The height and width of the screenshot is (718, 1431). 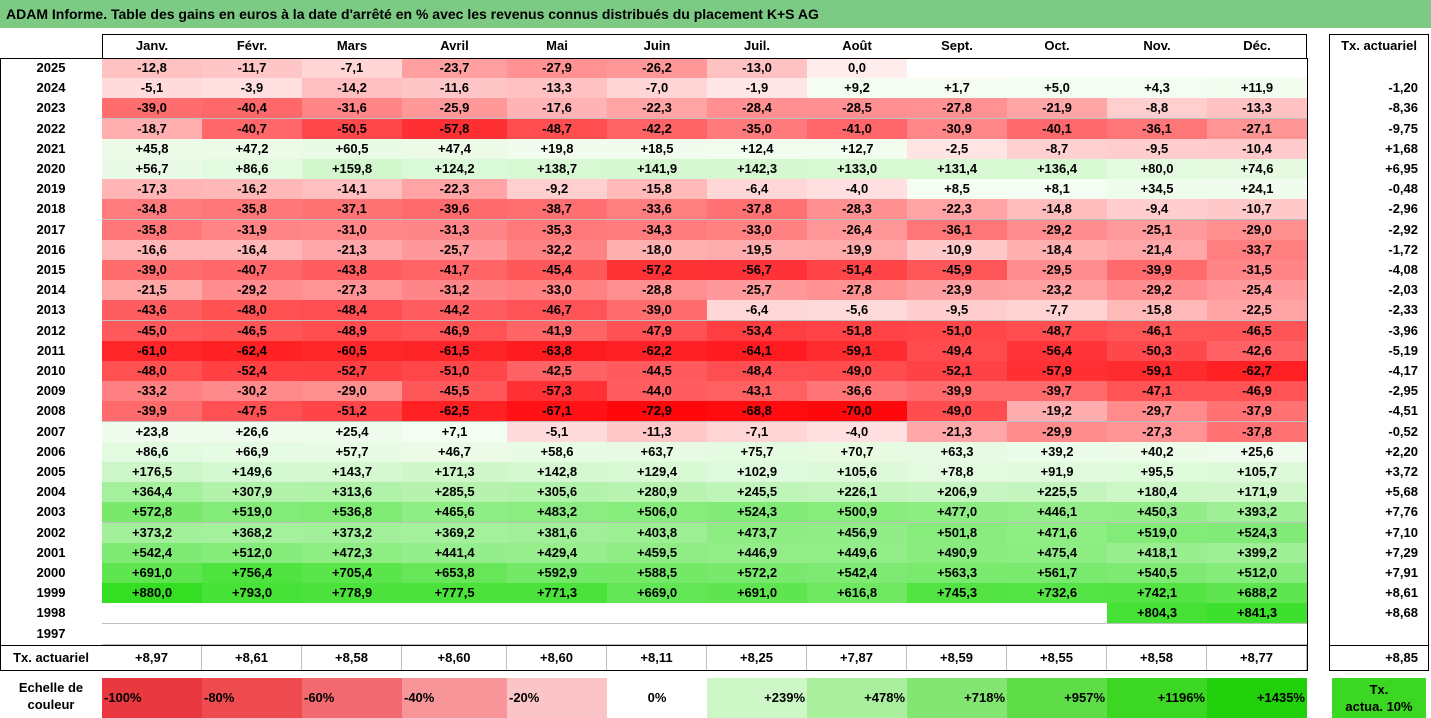 I want to click on gain-cell: -9,4, so click(x=1157, y=210).